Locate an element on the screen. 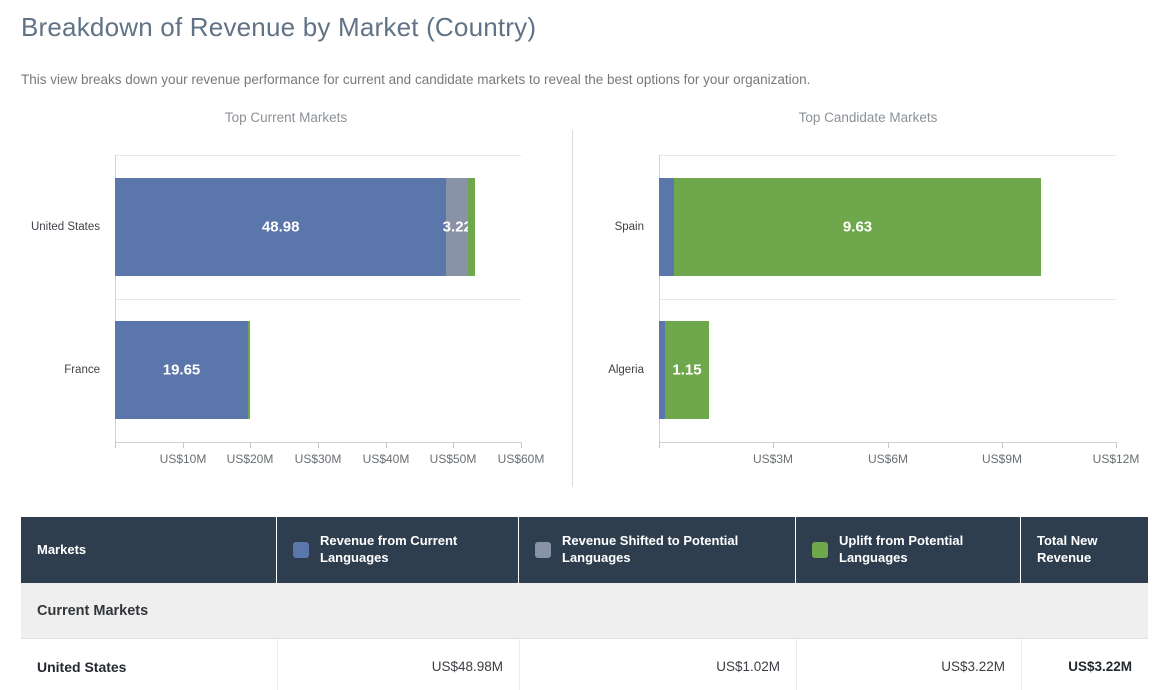  x-axis-line is located at coordinates (887, 442).